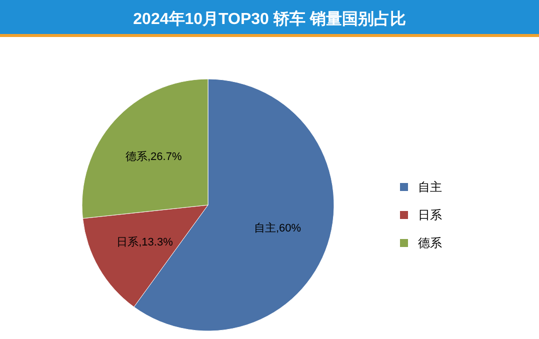 This screenshot has height=339, width=539. I want to click on data-label: 德系,26.7%, so click(154, 157).